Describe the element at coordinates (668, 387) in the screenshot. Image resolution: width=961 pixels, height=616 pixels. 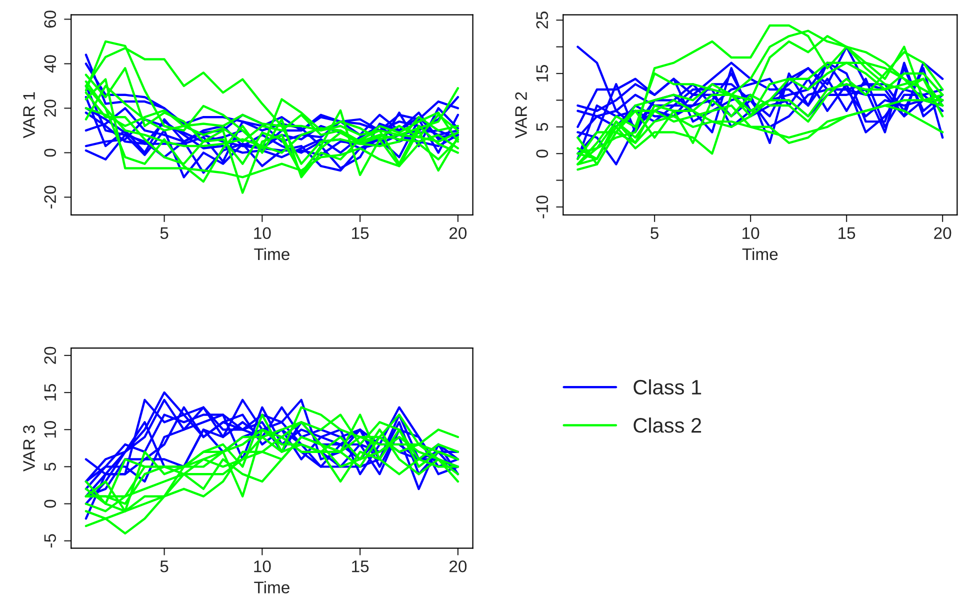
I see `legend-label: Class 1` at that location.